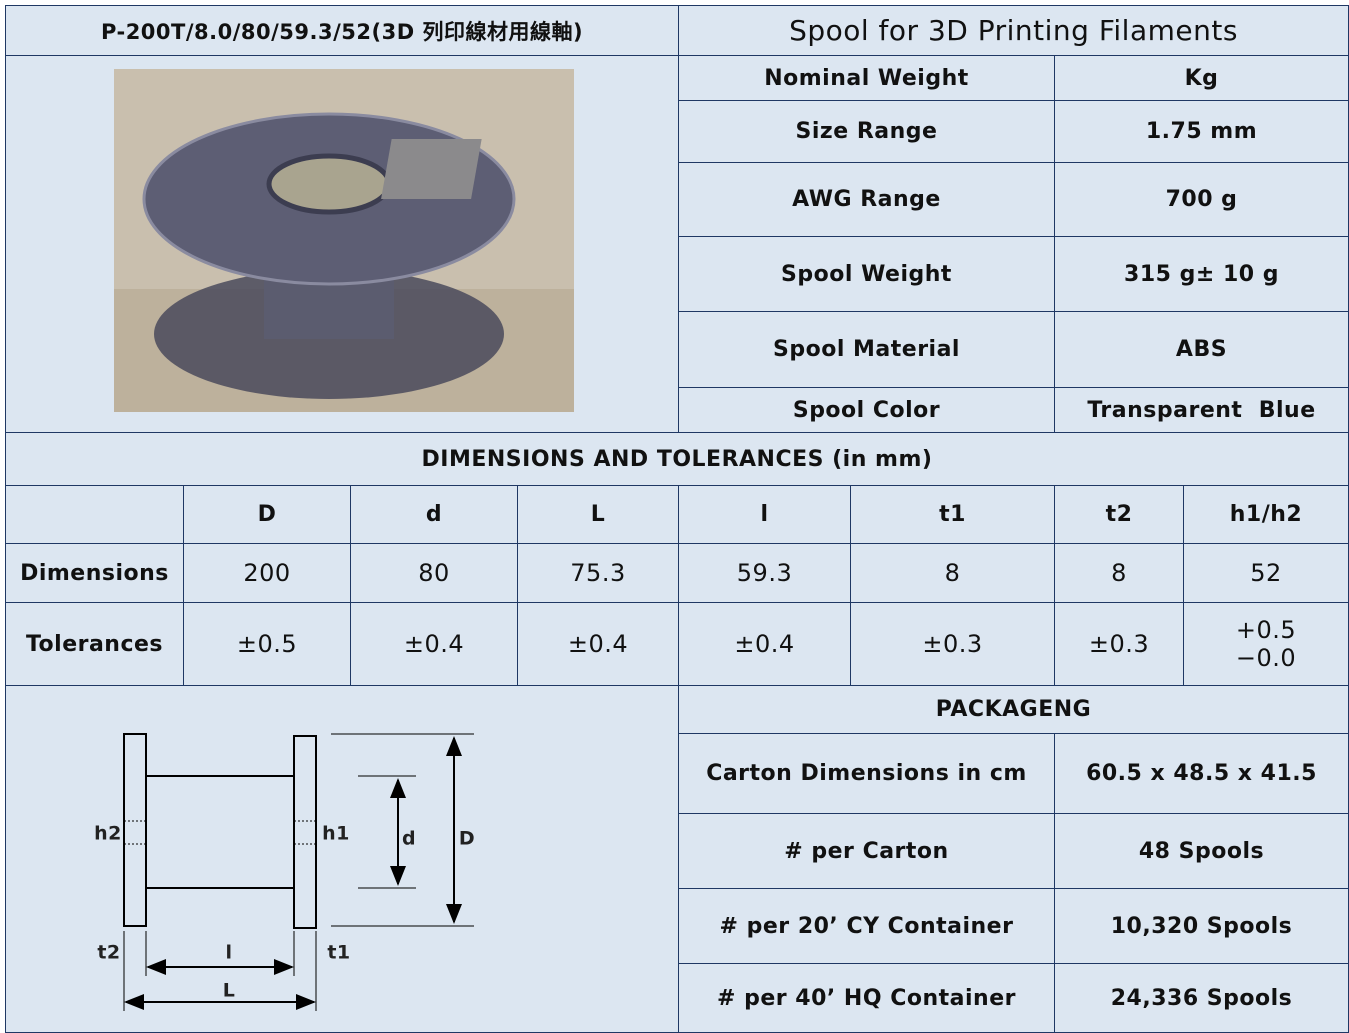  I want to click on cell-text: ABS, so click(1201, 349).